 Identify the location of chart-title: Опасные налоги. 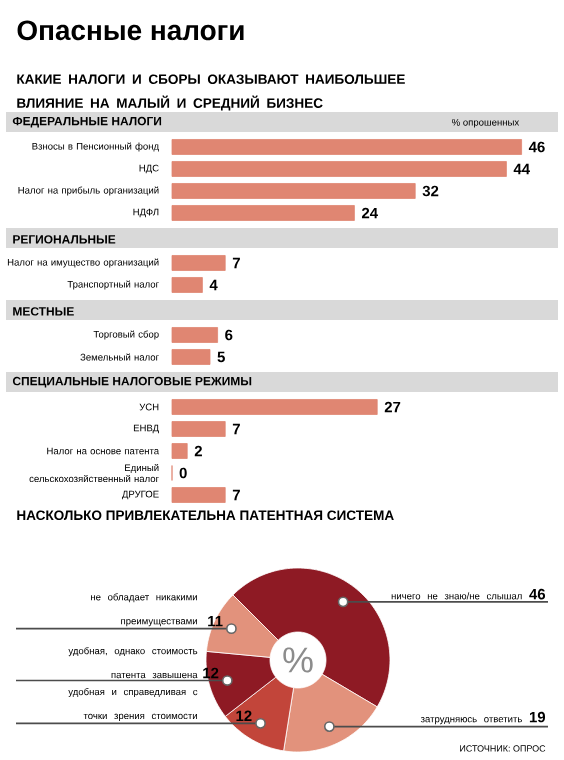
(130, 30).